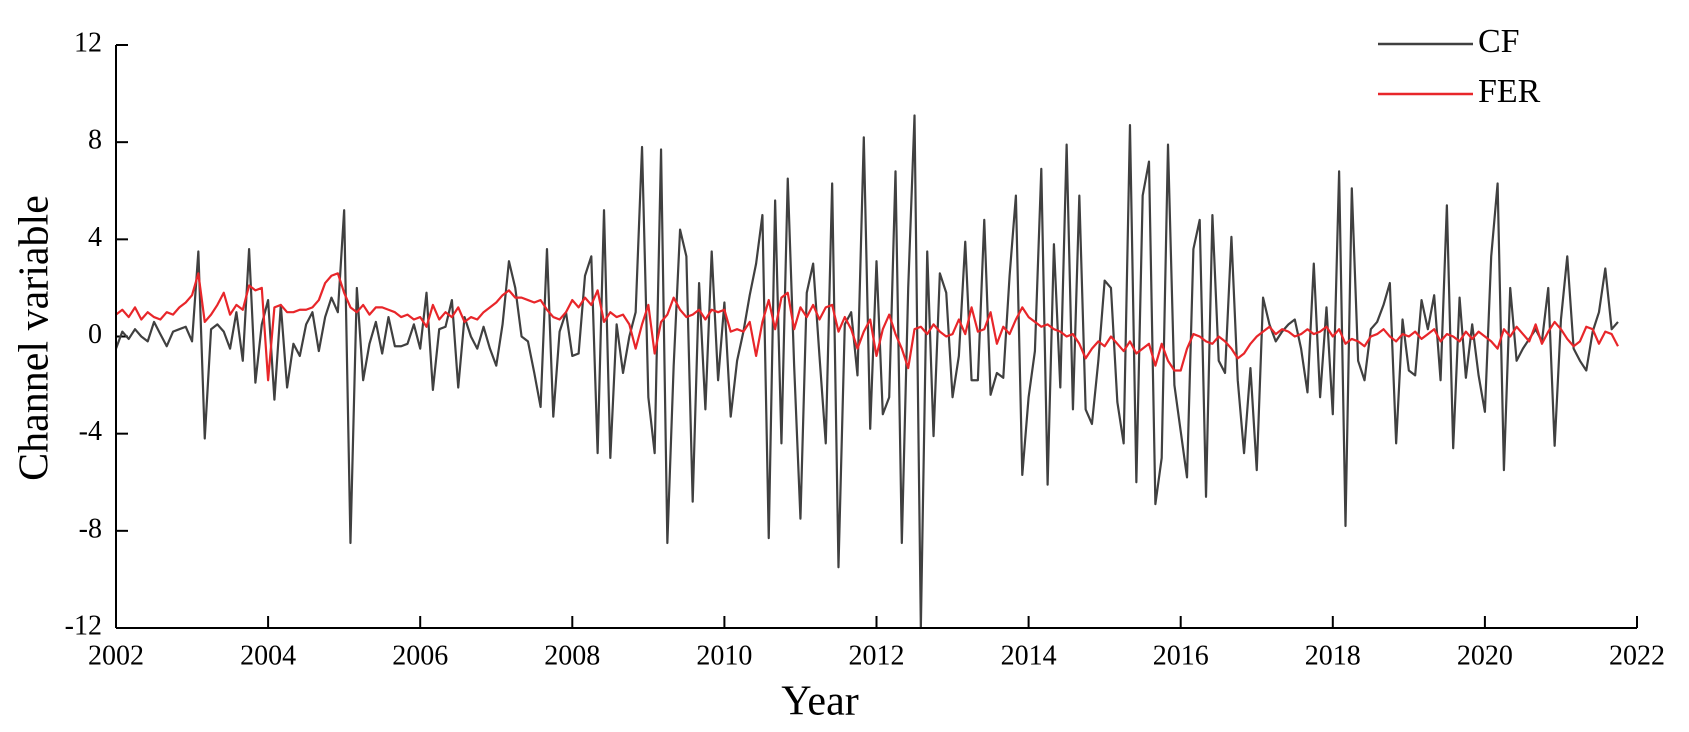 This screenshot has height=732, width=1689. I want to click on x-tick-label: 2004, so click(268, 655).